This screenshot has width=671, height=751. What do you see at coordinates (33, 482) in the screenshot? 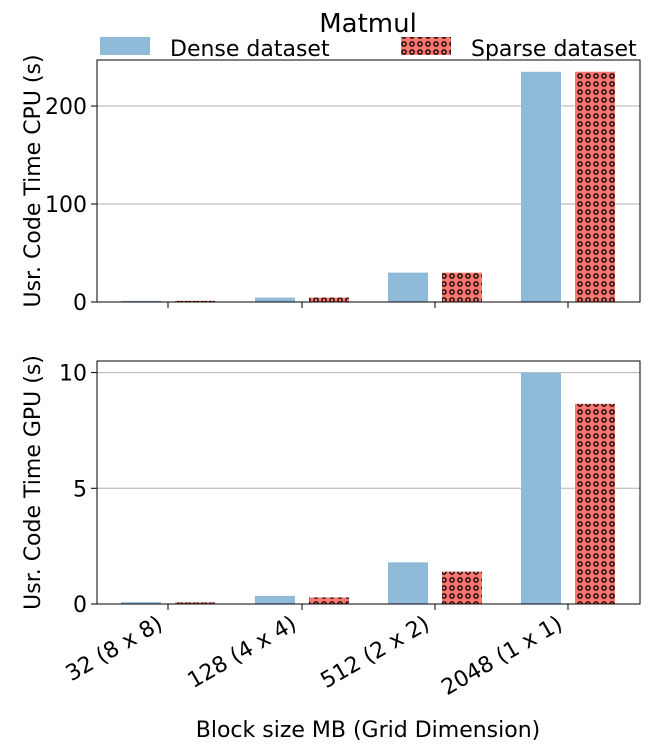
I see `y-axis-label: Usr. Code Time GPU (s)` at bounding box center [33, 482].